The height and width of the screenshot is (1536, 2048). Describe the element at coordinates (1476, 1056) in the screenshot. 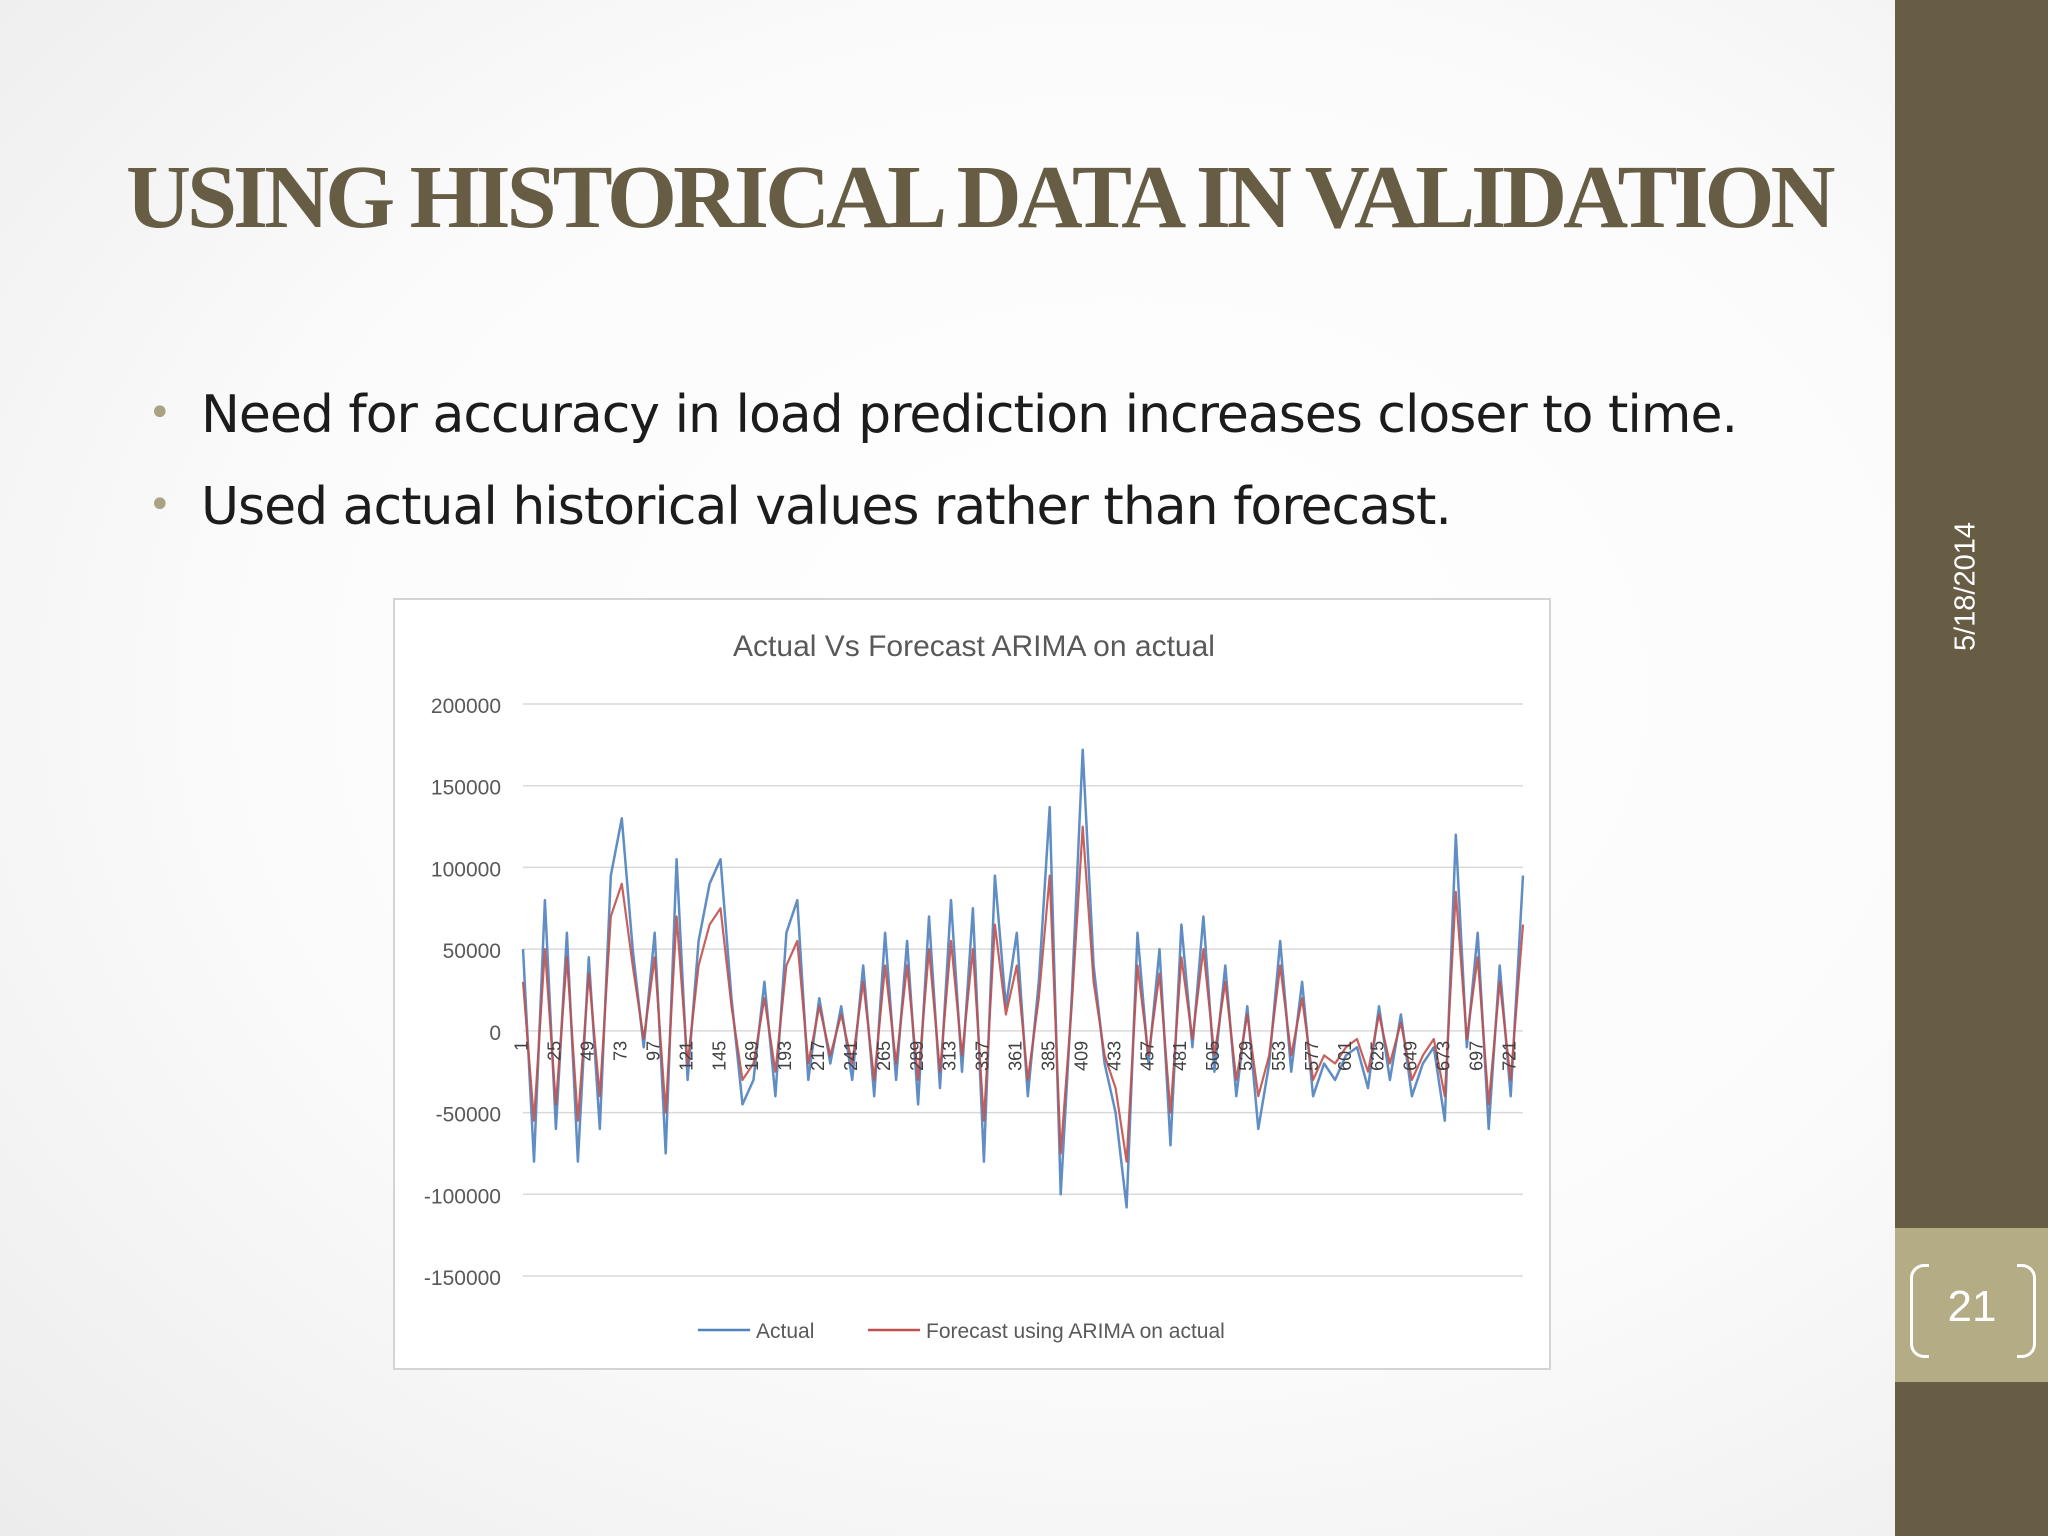

I see `x-tick-label: 697` at that location.